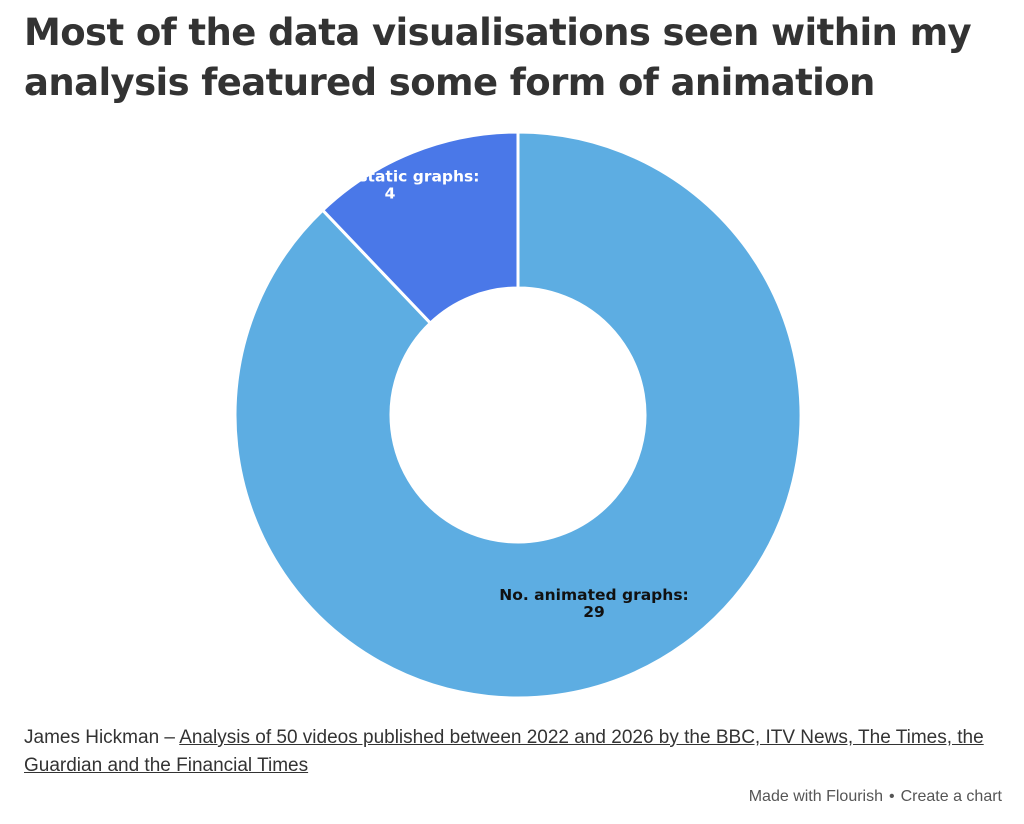  Describe the element at coordinates (594, 612) in the screenshot. I see `slice-value-0: 29` at that location.